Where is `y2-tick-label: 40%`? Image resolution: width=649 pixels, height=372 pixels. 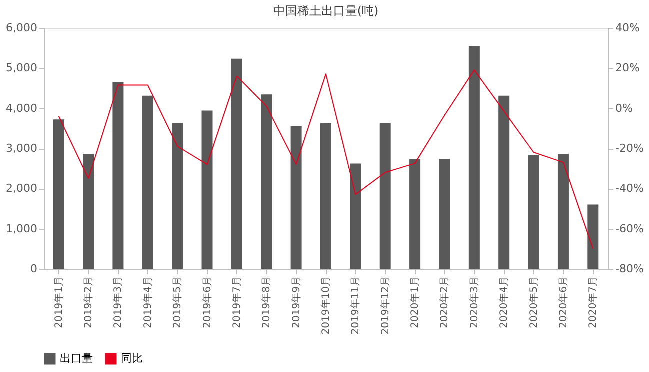 y2-tick-label: 40% is located at coordinates (628, 28).